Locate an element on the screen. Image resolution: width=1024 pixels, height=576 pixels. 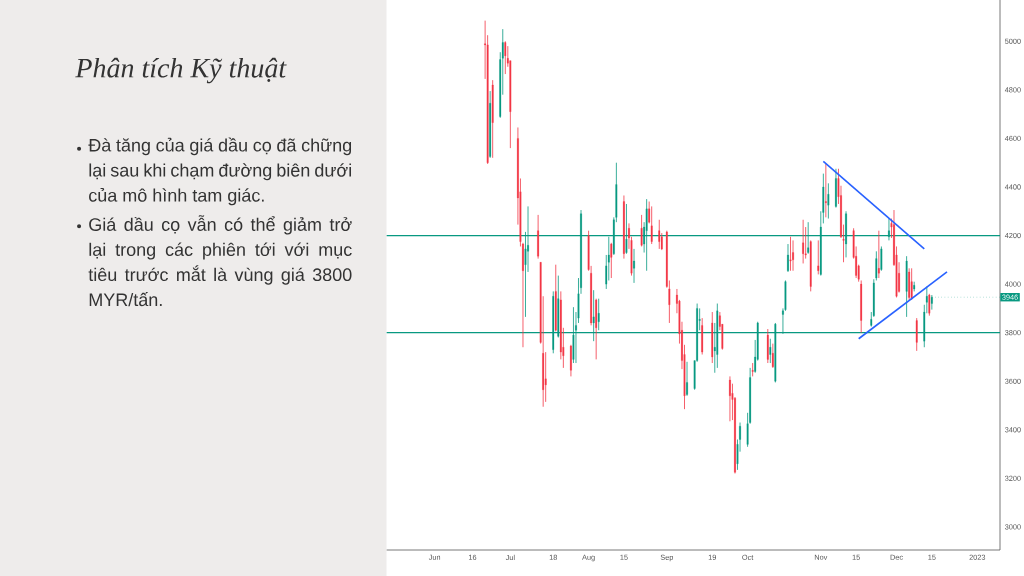
text: Phân tích Kỹ thuật is located at coordinates (181, 70).